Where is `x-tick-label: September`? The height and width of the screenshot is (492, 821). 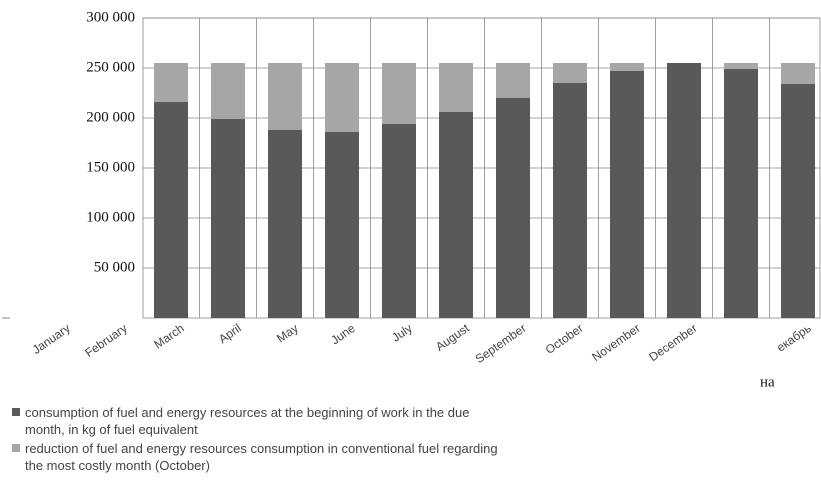
x-tick-label: September is located at coordinates (501, 343).